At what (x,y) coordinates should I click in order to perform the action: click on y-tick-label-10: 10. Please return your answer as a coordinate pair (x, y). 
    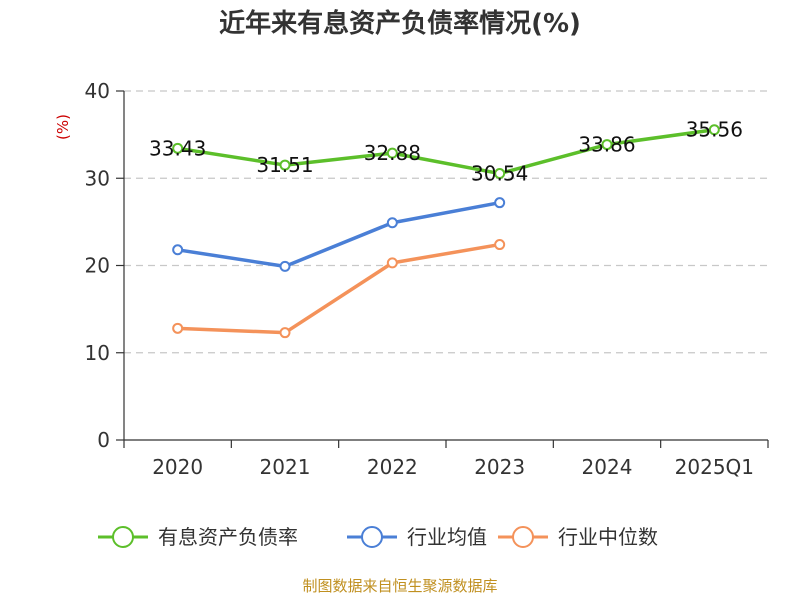
    Looking at the image, I should click on (97, 353).